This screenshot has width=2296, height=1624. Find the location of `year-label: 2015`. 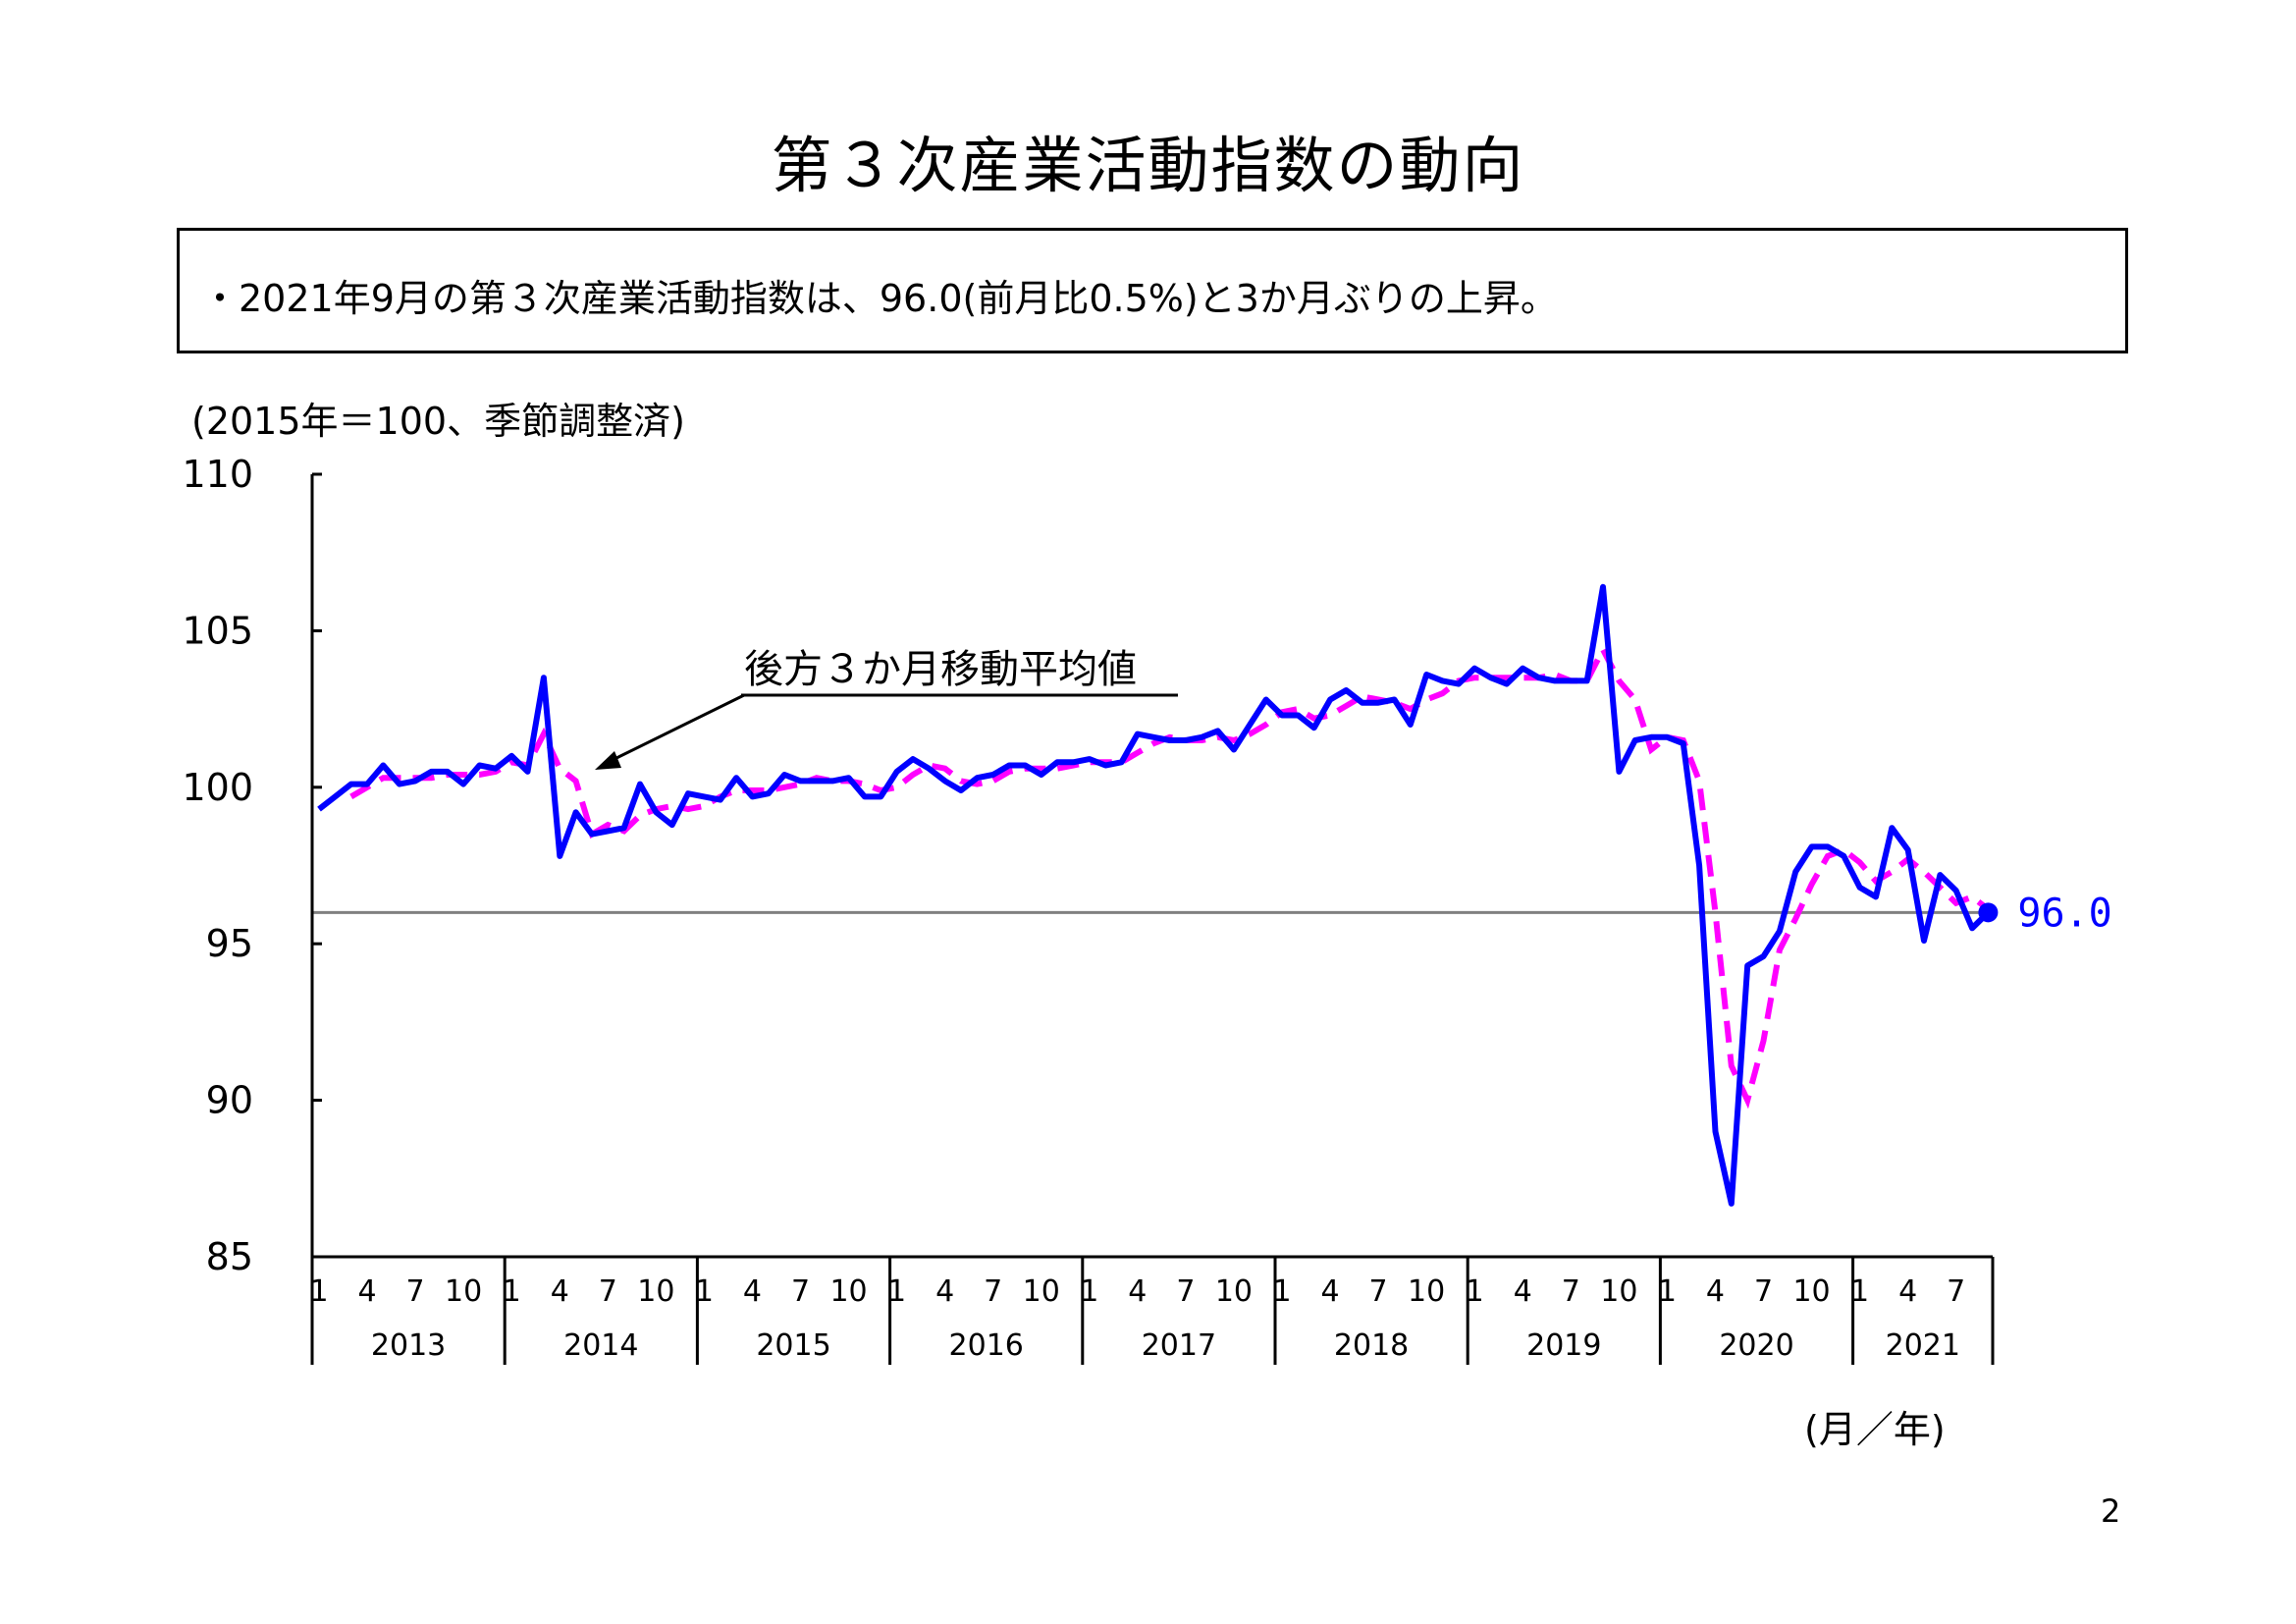

year-label: 2015 is located at coordinates (793, 1345).